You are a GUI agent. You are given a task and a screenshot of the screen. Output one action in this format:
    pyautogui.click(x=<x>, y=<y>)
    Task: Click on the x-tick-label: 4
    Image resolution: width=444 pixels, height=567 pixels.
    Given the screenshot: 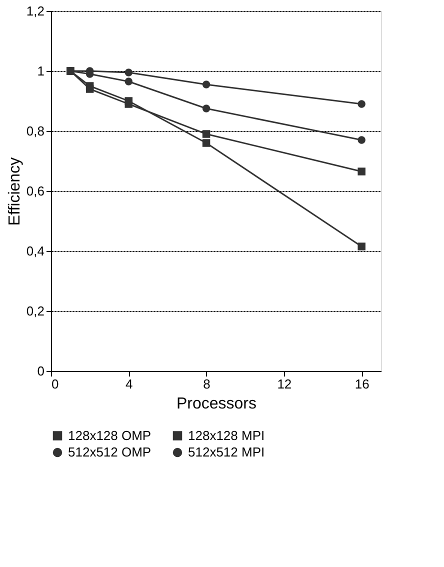 What is the action you would take?
    pyautogui.click(x=129, y=384)
    